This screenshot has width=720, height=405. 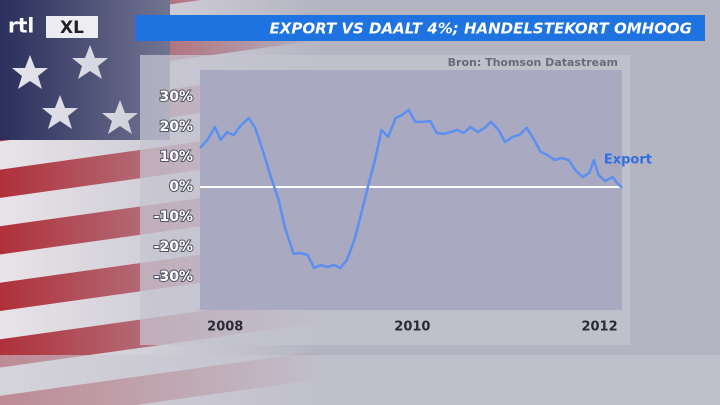 I want to click on chart-title: EXPORT VS DAALT 4%; HANDELSTEKORT OMHOOG, so click(x=481, y=29).